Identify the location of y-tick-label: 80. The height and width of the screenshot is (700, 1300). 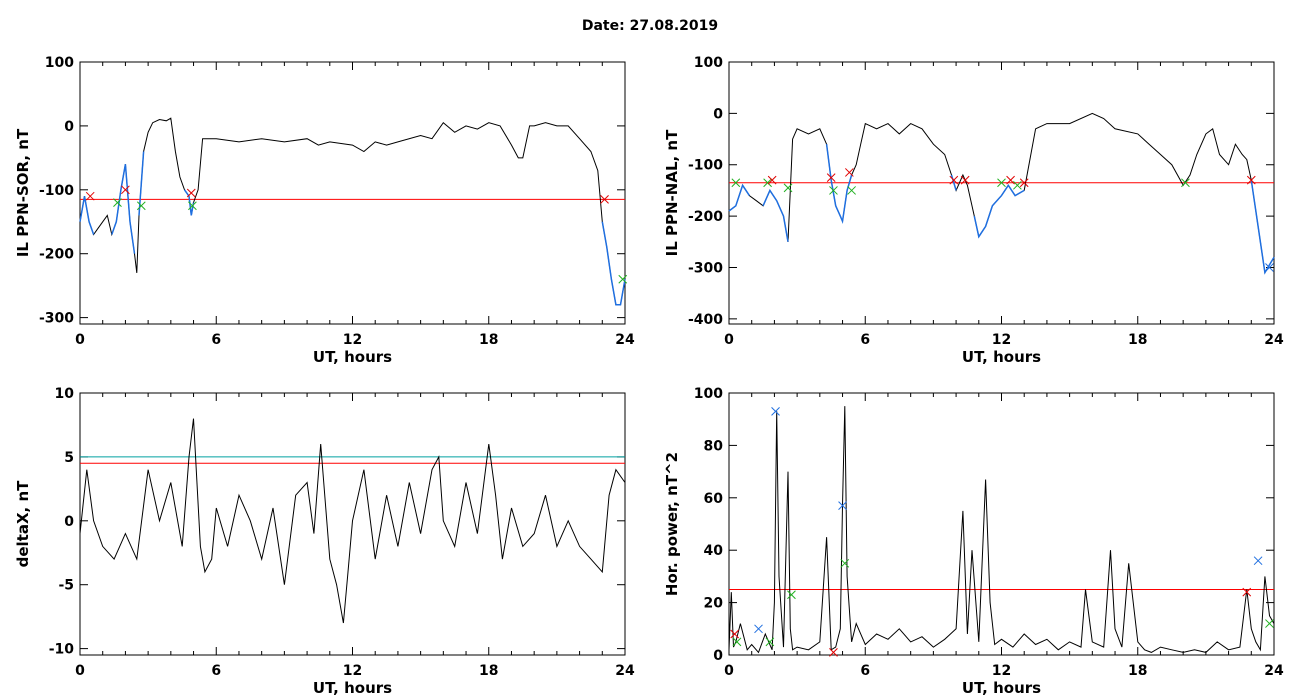
(714, 446).